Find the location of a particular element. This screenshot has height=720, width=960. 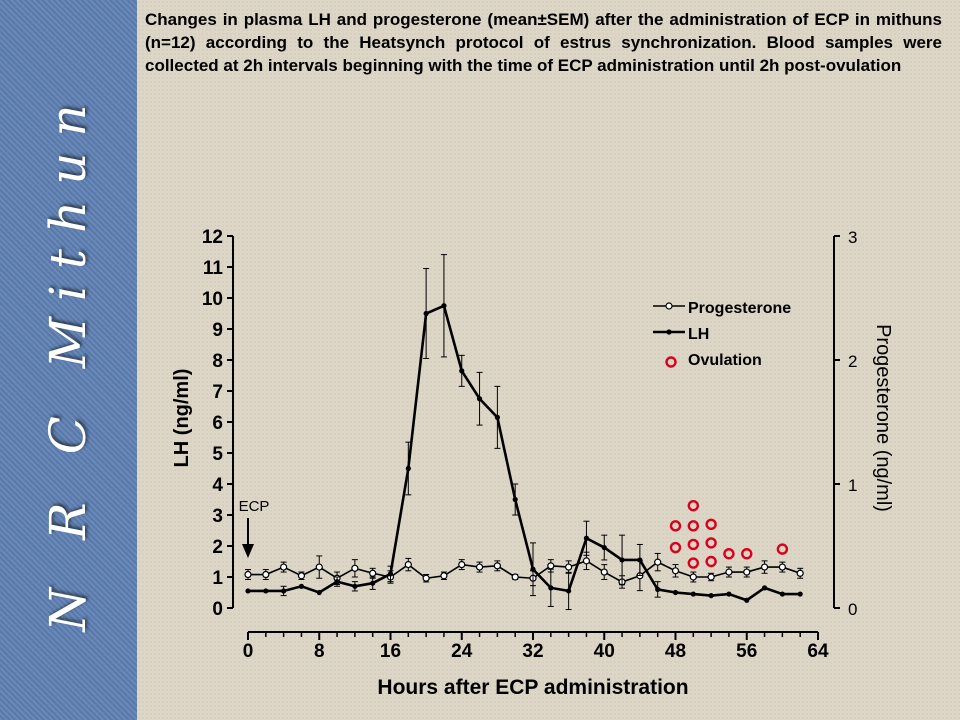

y-tick-label: 5 is located at coordinates (217, 454).